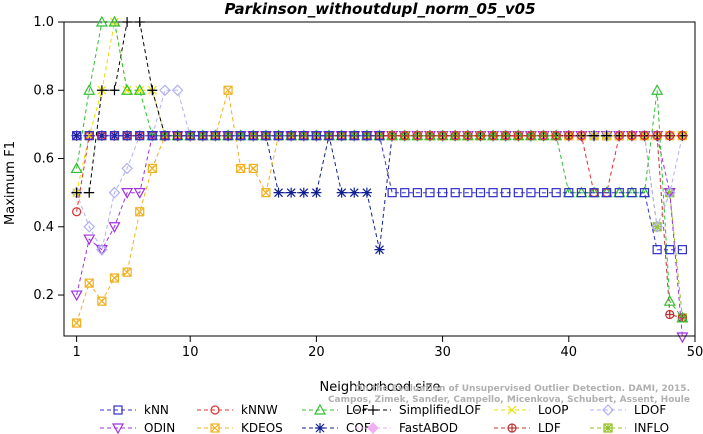  What do you see at coordinates (379, 9) in the screenshot?
I see `chart-title: Parkinson_withoutdupl_norm_05_v05` at bounding box center [379, 9].